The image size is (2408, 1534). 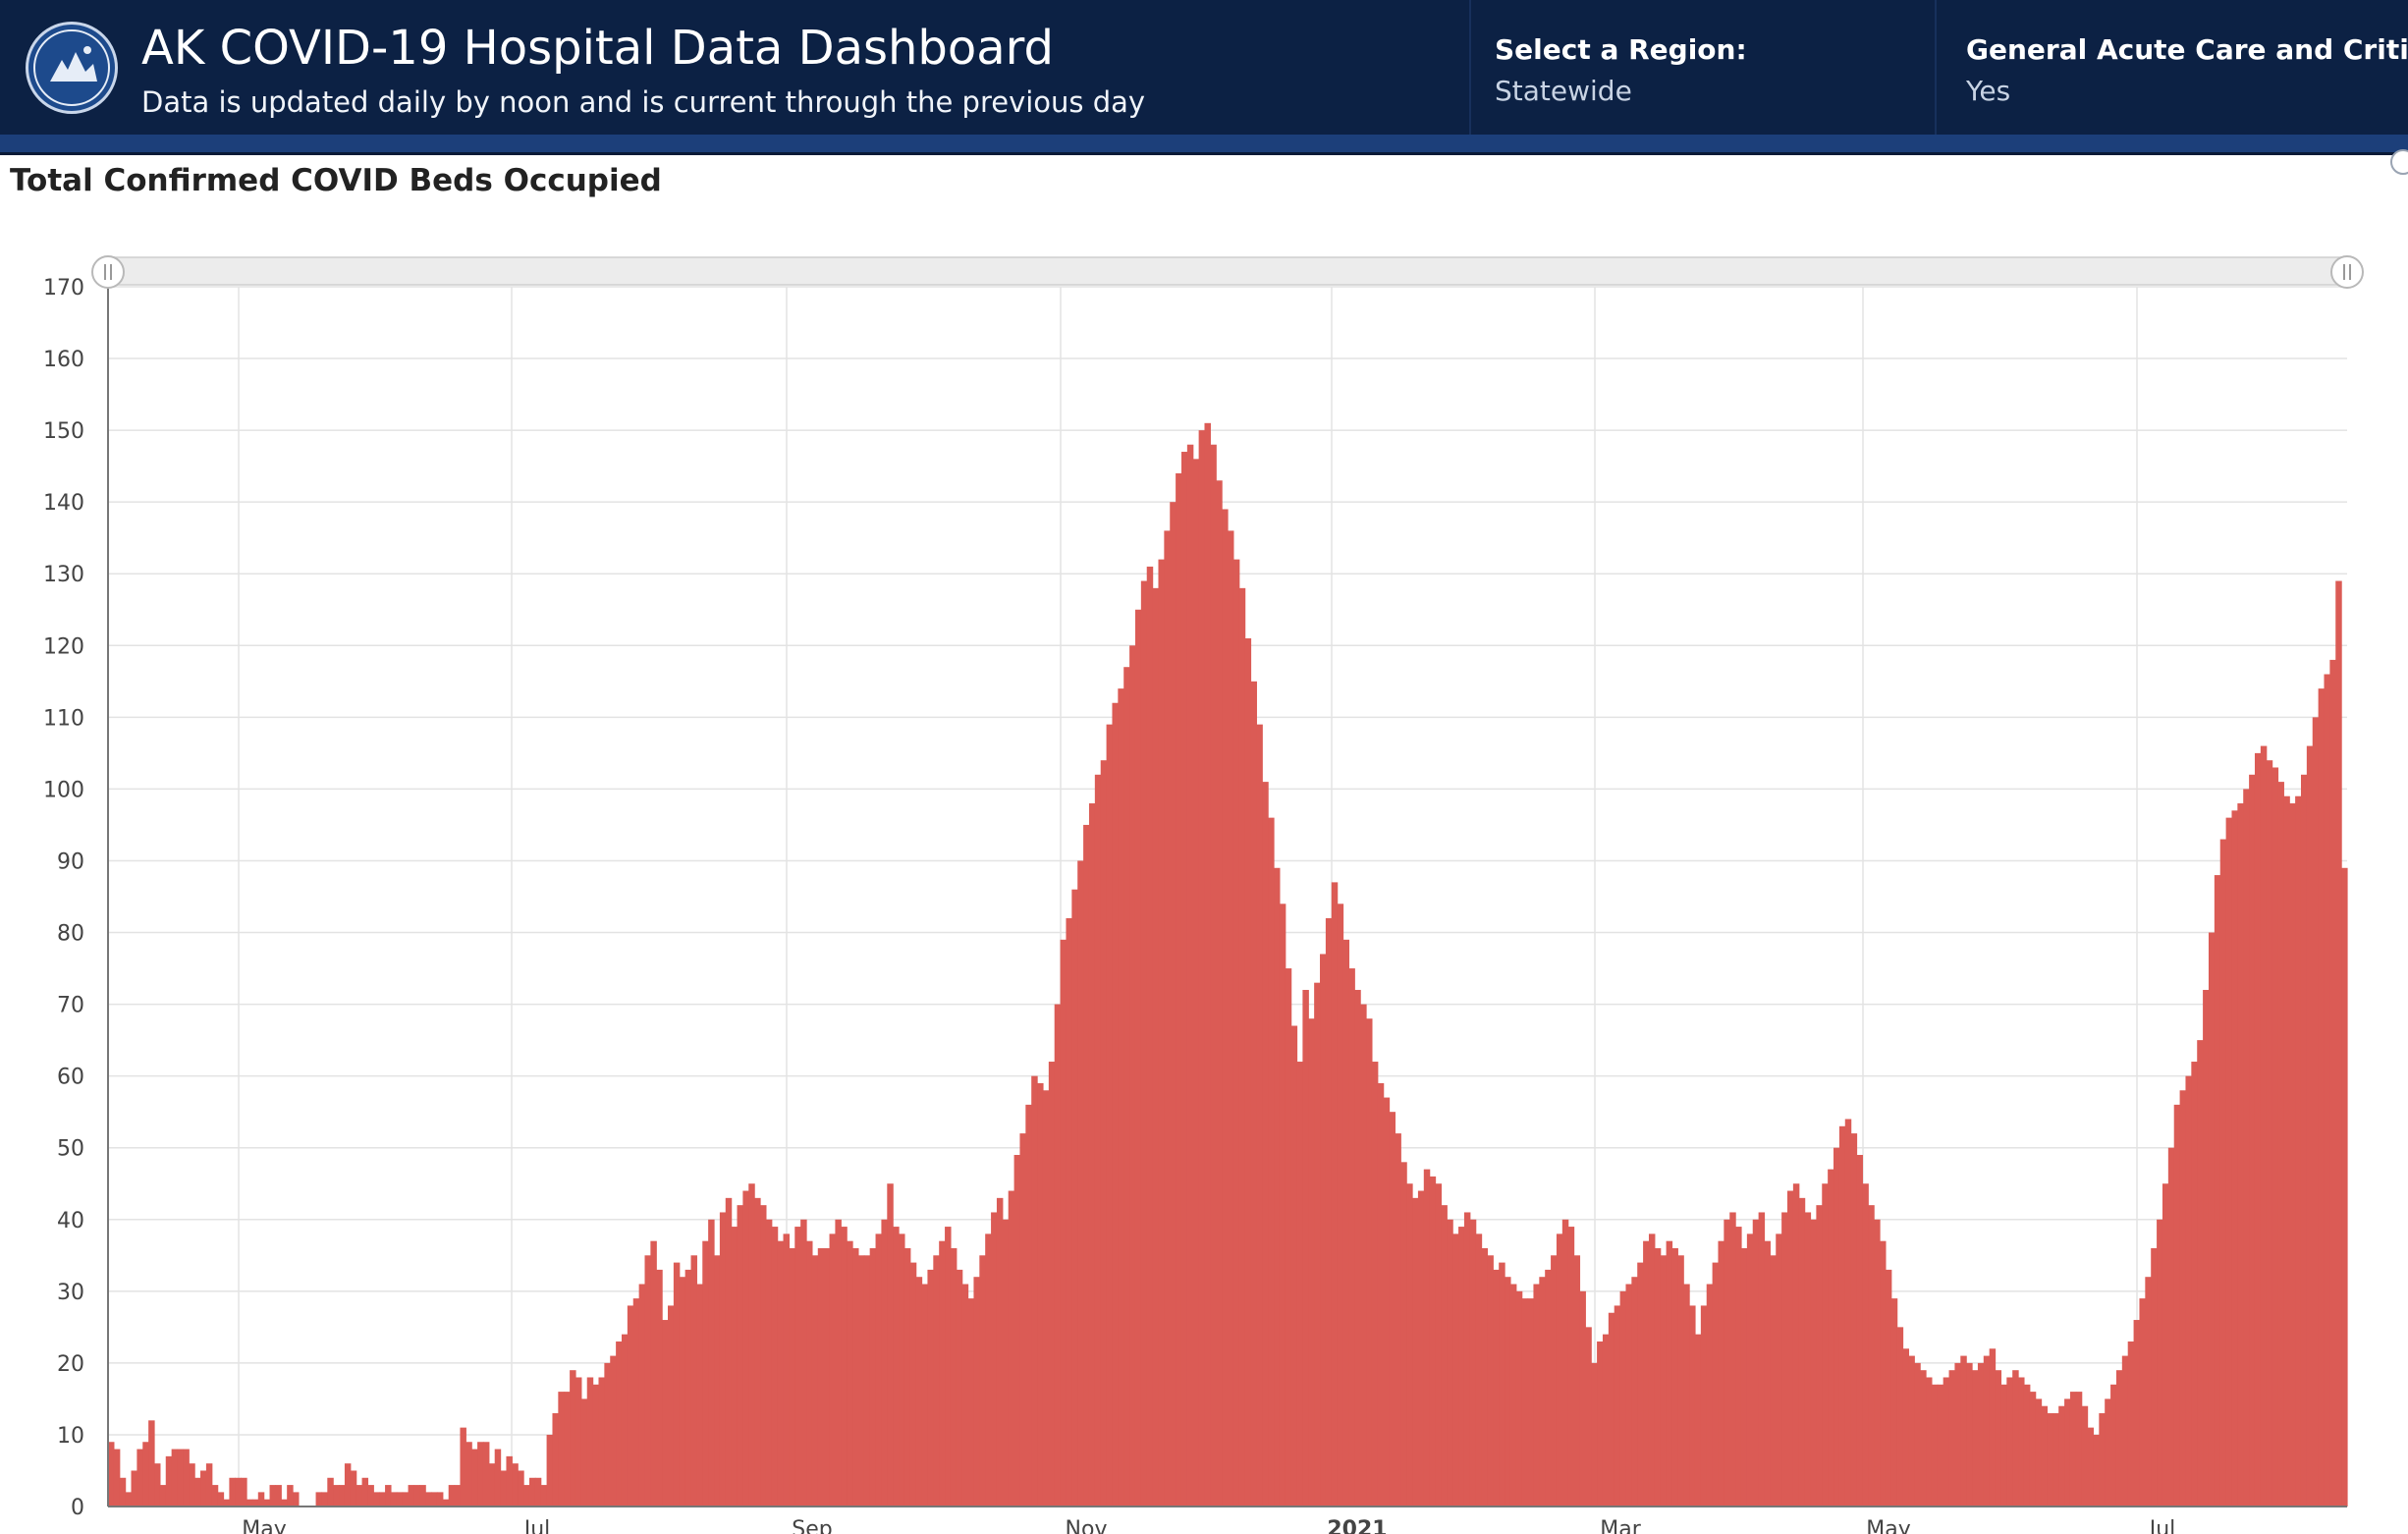 I want to click on range-slider-track, so click(x=1228, y=271).